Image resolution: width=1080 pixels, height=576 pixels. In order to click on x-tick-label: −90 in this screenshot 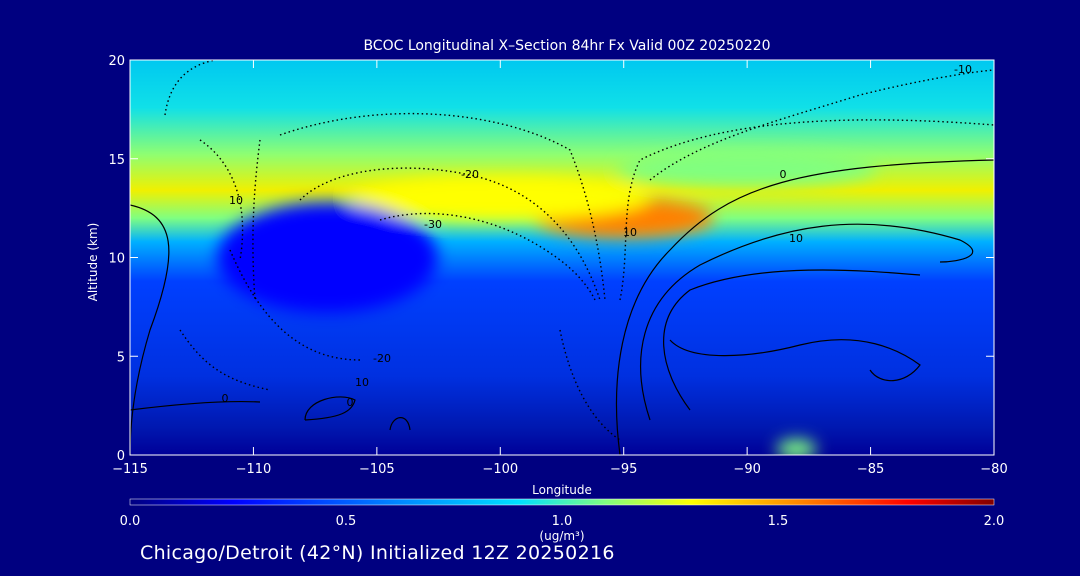, I will do `click(746, 469)`.